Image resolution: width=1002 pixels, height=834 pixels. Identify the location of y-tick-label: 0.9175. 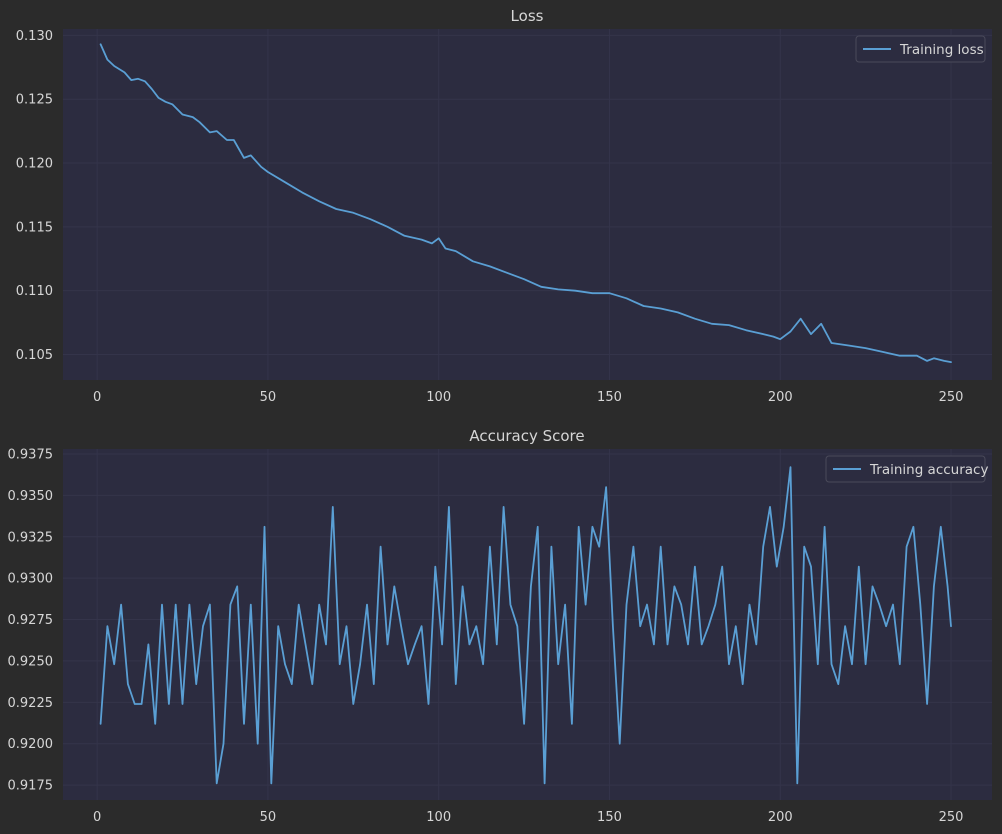
(31, 786).